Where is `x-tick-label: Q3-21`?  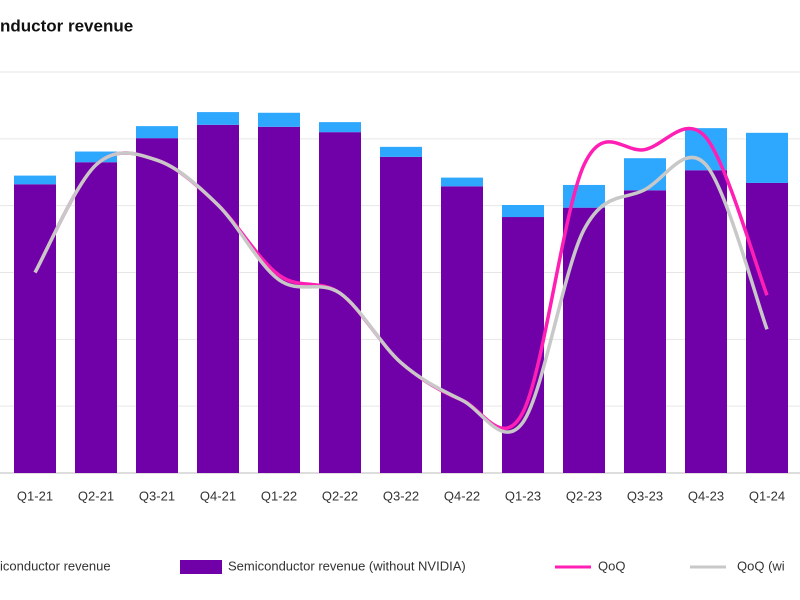 x-tick-label: Q3-21 is located at coordinates (157, 495).